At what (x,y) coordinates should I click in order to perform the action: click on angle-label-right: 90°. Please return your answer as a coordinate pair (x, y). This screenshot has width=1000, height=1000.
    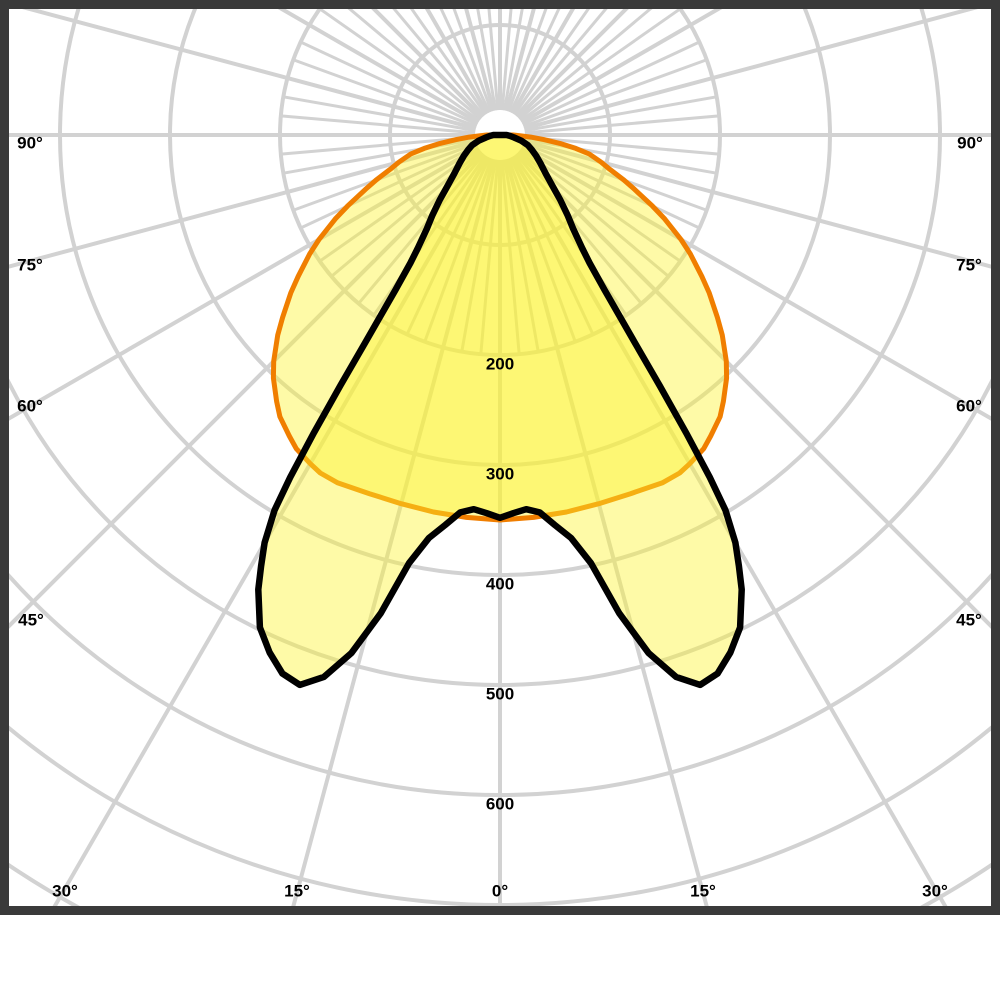
    Looking at the image, I should click on (970, 143).